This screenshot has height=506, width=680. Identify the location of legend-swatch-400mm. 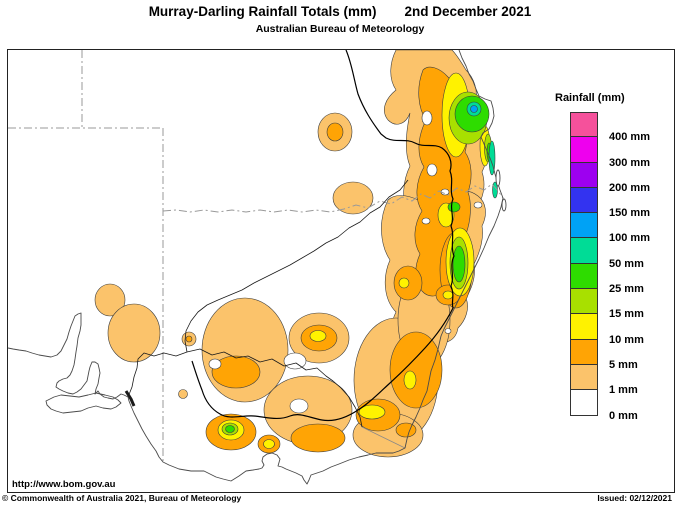
(584, 125).